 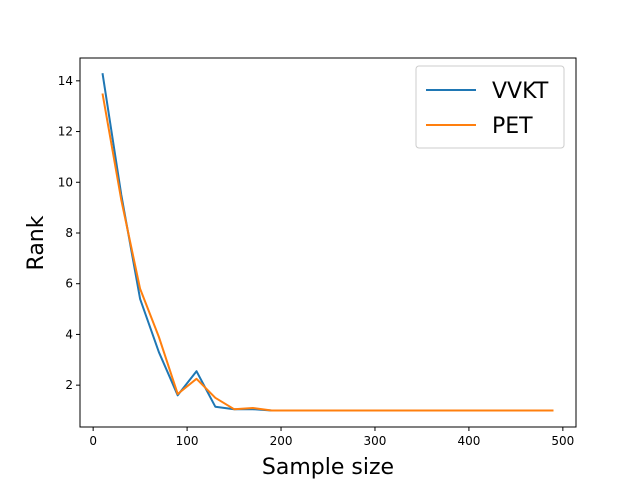 What do you see at coordinates (331, 437) in the screenshot?
I see `x-axis-ticks: 0 100 200 300 400 500` at bounding box center [331, 437].